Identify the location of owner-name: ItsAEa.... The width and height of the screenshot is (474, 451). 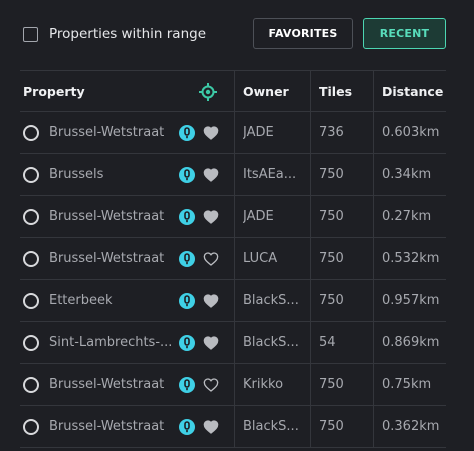
(270, 174).